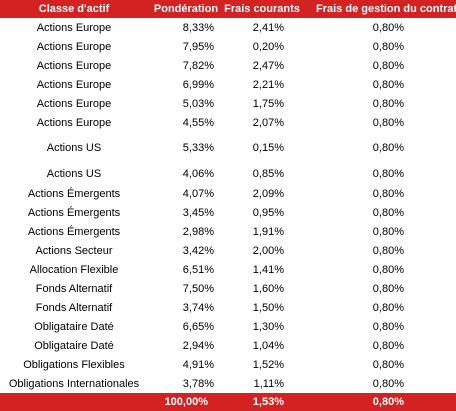 This screenshot has width=456, height=411. I want to click on value-cell: 1,60%, so click(268, 288).